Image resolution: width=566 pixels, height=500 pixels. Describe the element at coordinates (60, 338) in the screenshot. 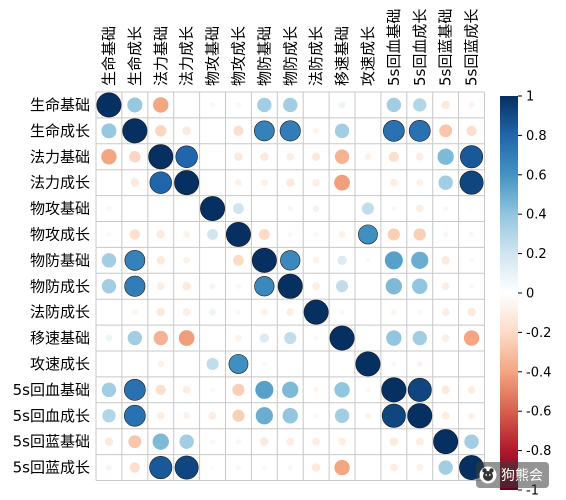

I see `row-label: 移速基础` at that location.